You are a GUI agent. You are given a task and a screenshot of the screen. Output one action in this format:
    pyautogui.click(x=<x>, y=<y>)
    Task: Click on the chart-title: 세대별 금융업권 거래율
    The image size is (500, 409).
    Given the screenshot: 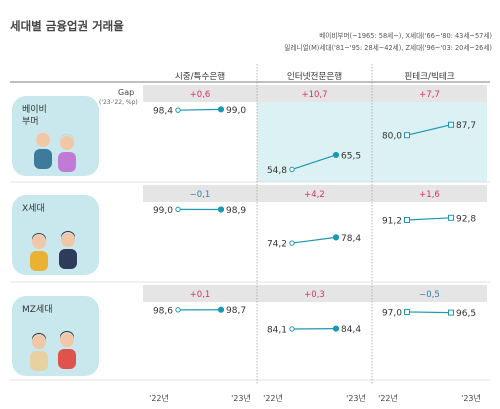 What is the action you would take?
    pyautogui.click(x=67, y=26)
    